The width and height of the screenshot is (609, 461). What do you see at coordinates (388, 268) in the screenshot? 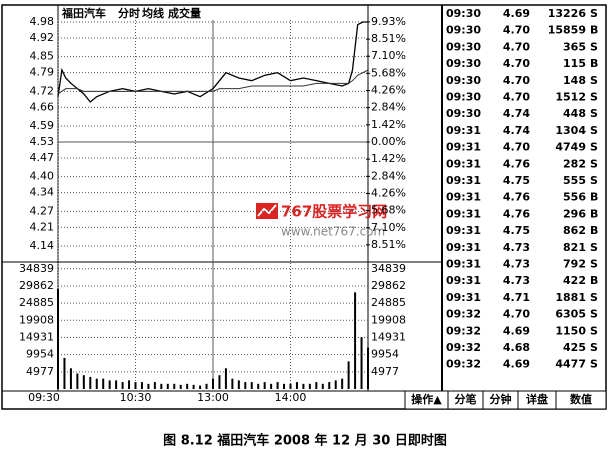
I see `y2-tick-label: 34839` at bounding box center [388, 268].